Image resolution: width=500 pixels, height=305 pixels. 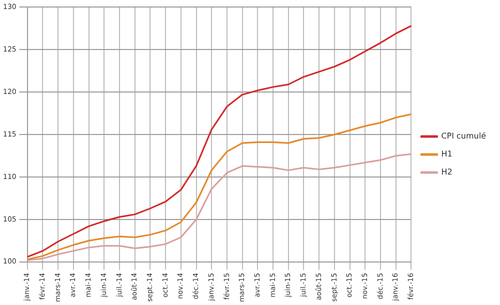 What do you see at coordinates (446, 172) in the screenshot?
I see `legend-label: H2` at bounding box center [446, 172].